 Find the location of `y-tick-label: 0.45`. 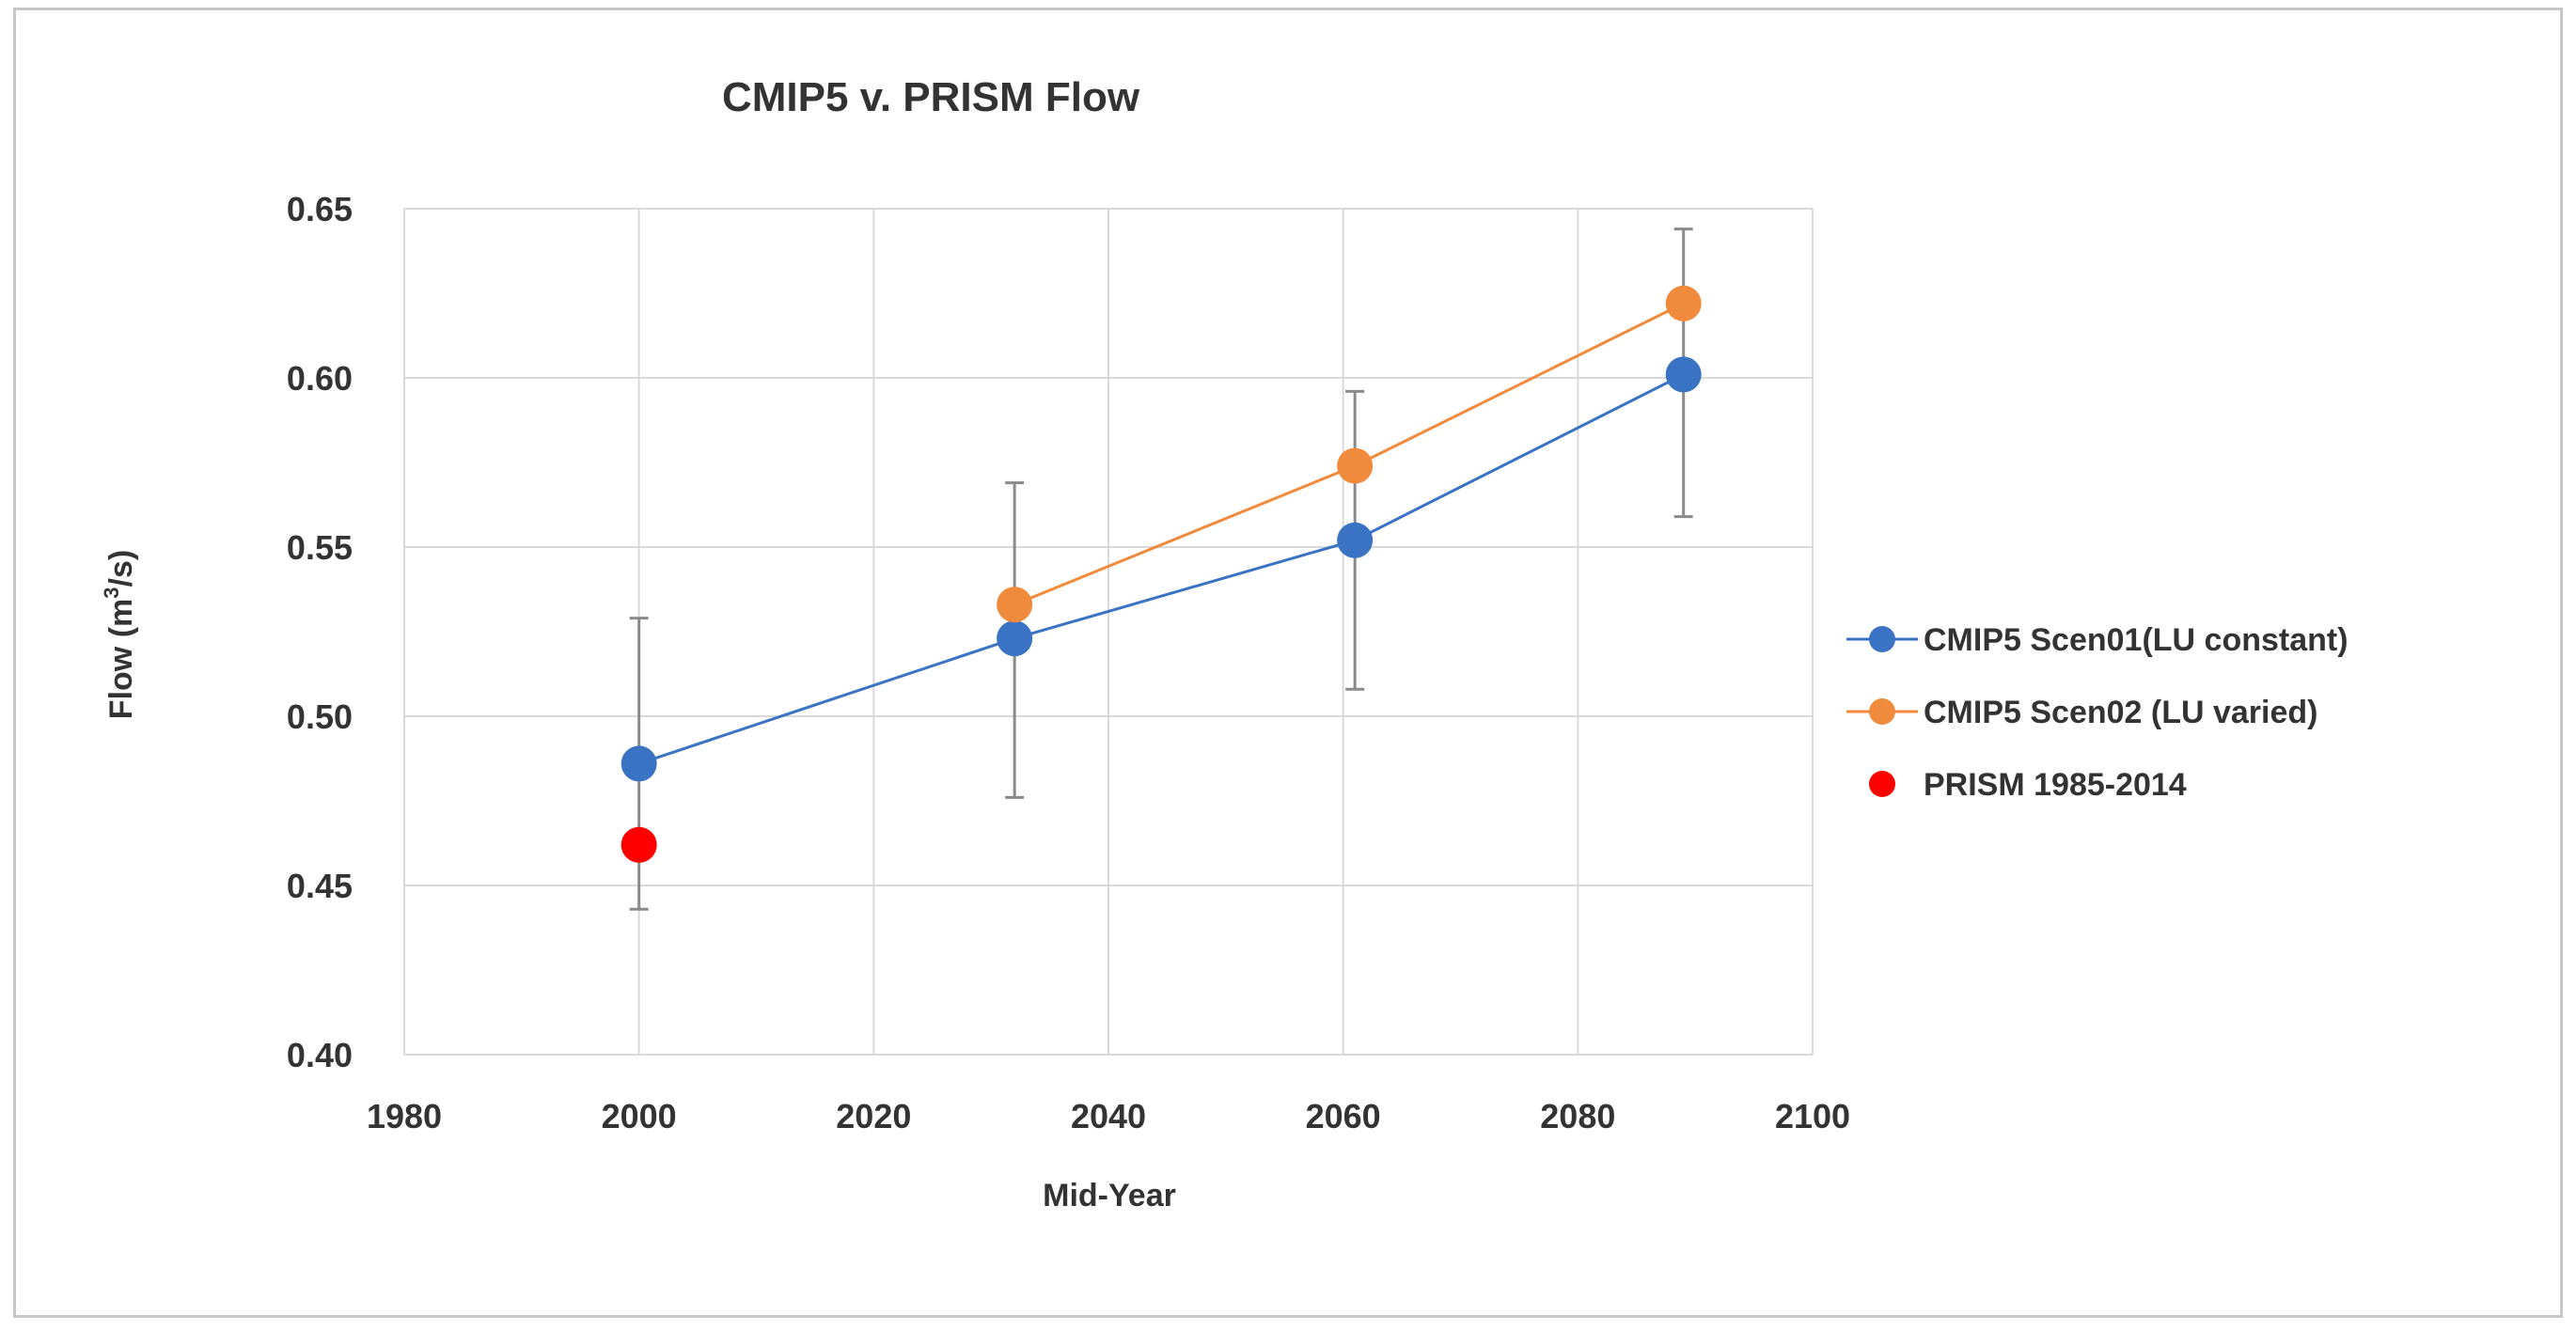

y-tick-label: 0.45 is located at coordinates (320, 886).